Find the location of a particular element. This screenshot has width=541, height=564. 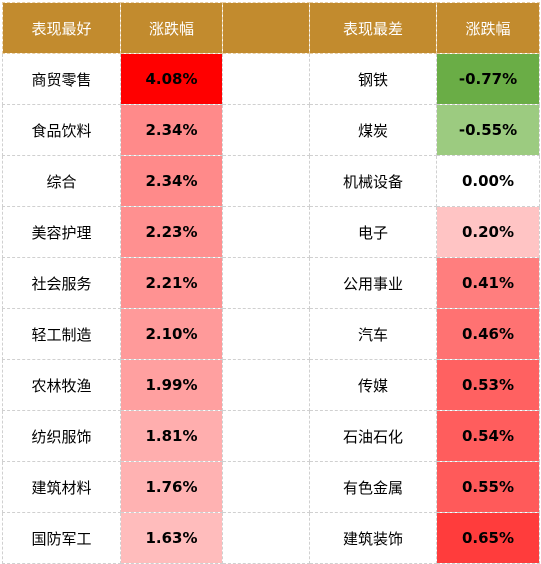

worst-performers-header: 表现最差 is located at coordinates (373, 28).